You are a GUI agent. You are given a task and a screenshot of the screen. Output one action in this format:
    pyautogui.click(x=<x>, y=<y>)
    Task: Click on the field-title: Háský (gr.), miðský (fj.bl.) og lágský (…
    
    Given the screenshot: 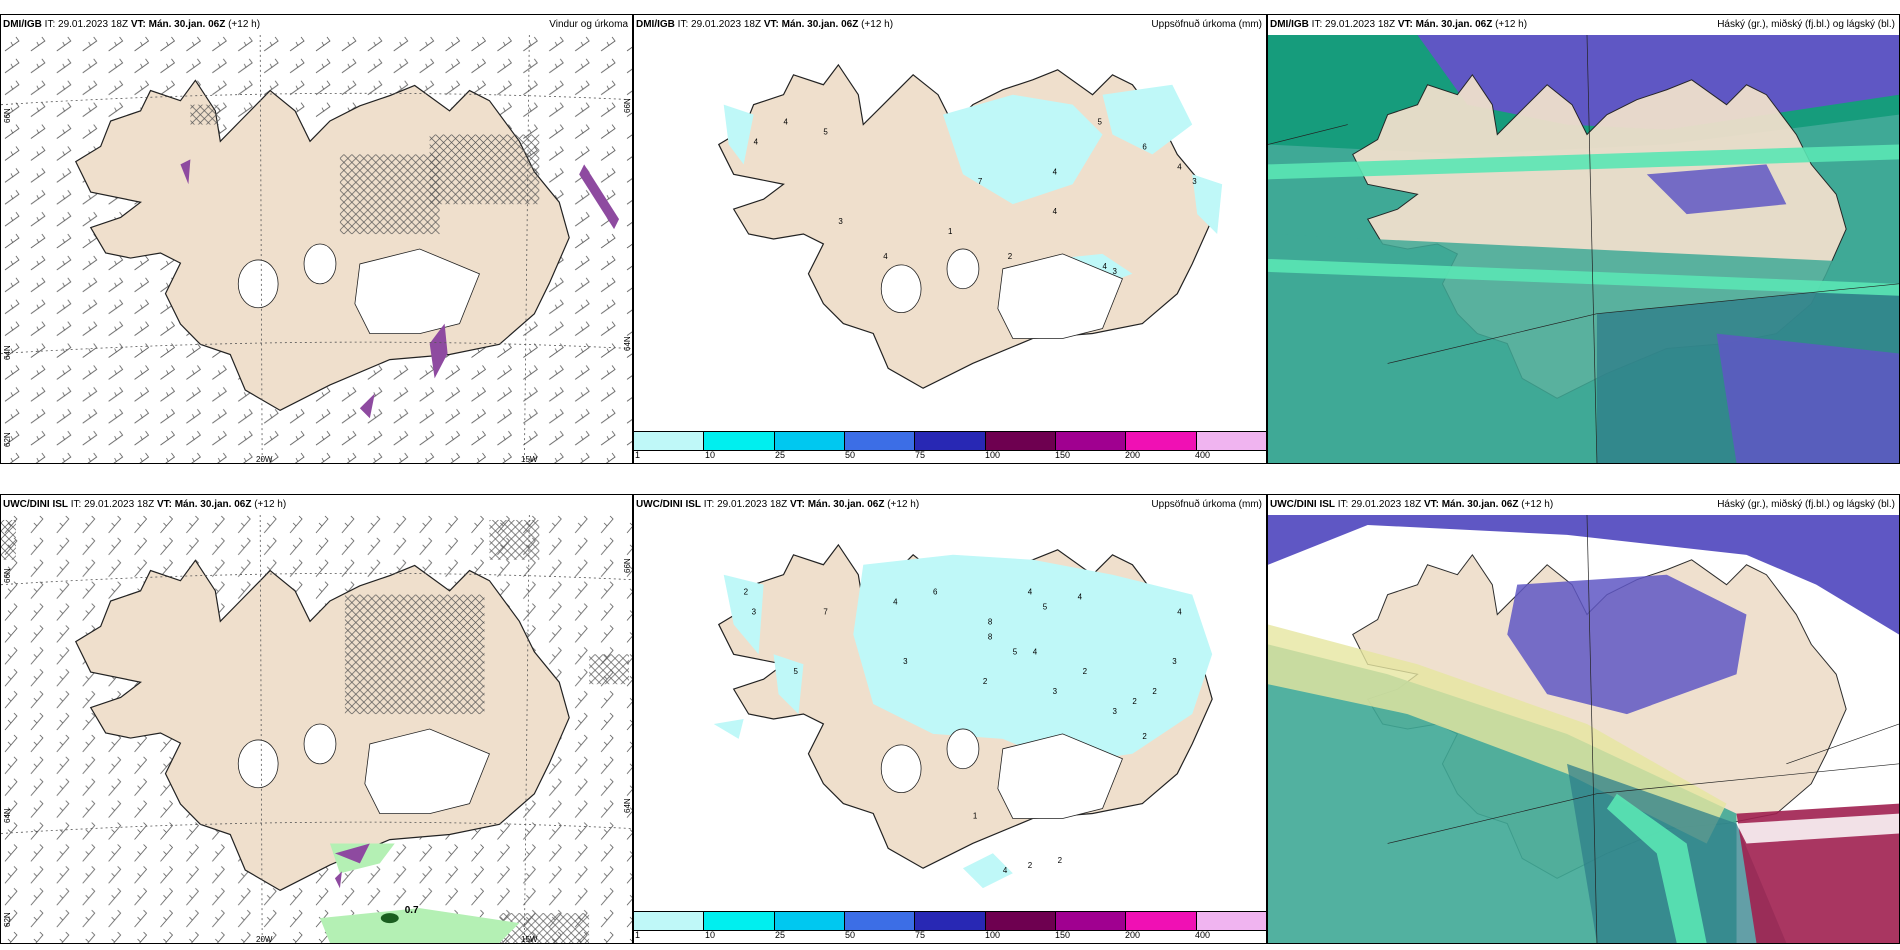 What is the action you would take?
    pyautogui.click(x=1806, y=504)
    